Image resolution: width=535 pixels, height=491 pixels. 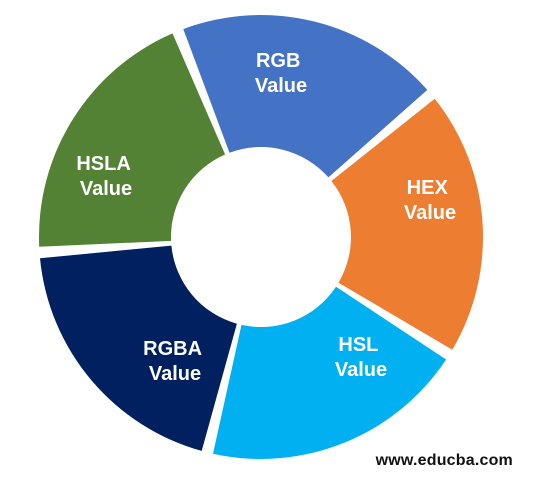 What do you see at coordinates (430, 200) in the screenshot?
I see `segment-label-hex: HEX Value` at bounding box center [430, 200].